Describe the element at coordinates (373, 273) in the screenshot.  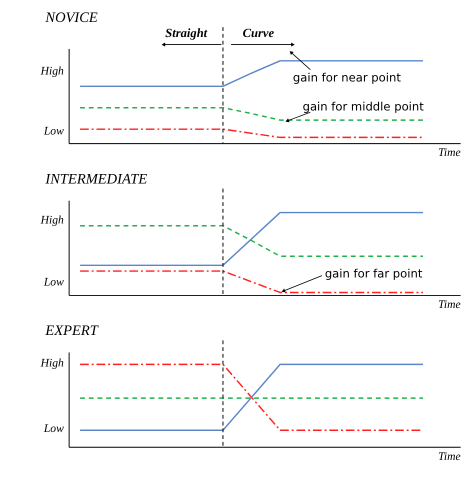
I see `annotation: gain for far point` at that location.